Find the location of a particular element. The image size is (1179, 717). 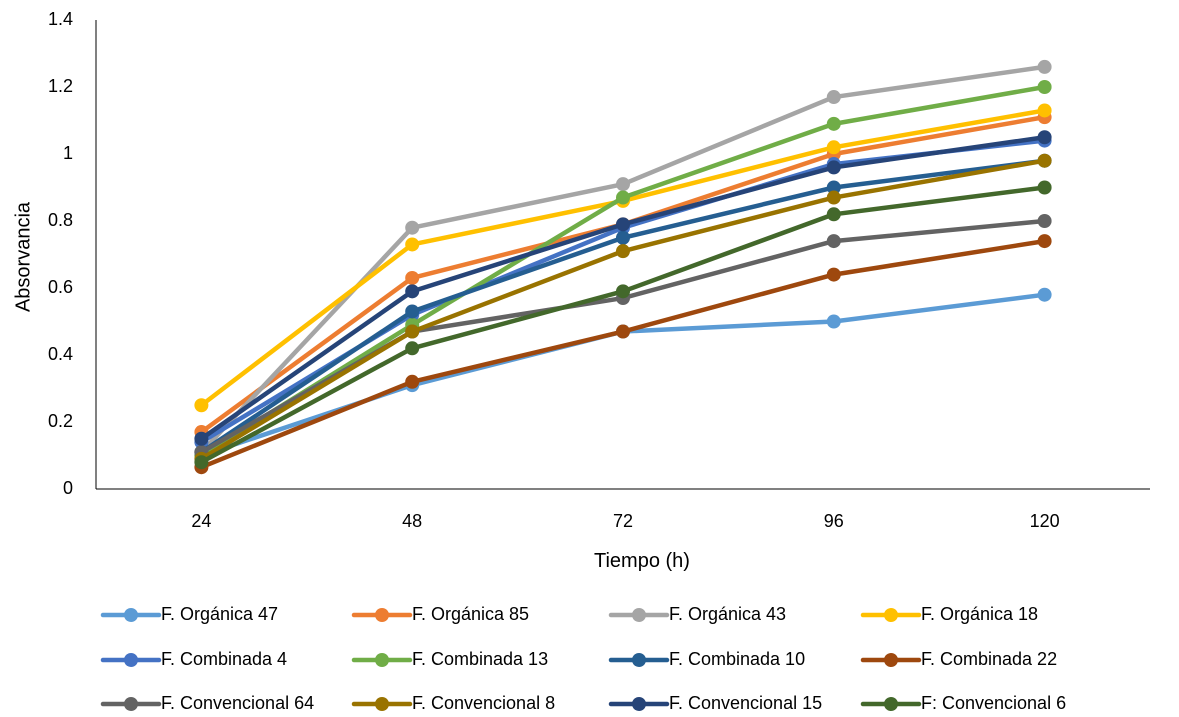

y-tick-label: 0.4 is located at coordinates (60, 354).